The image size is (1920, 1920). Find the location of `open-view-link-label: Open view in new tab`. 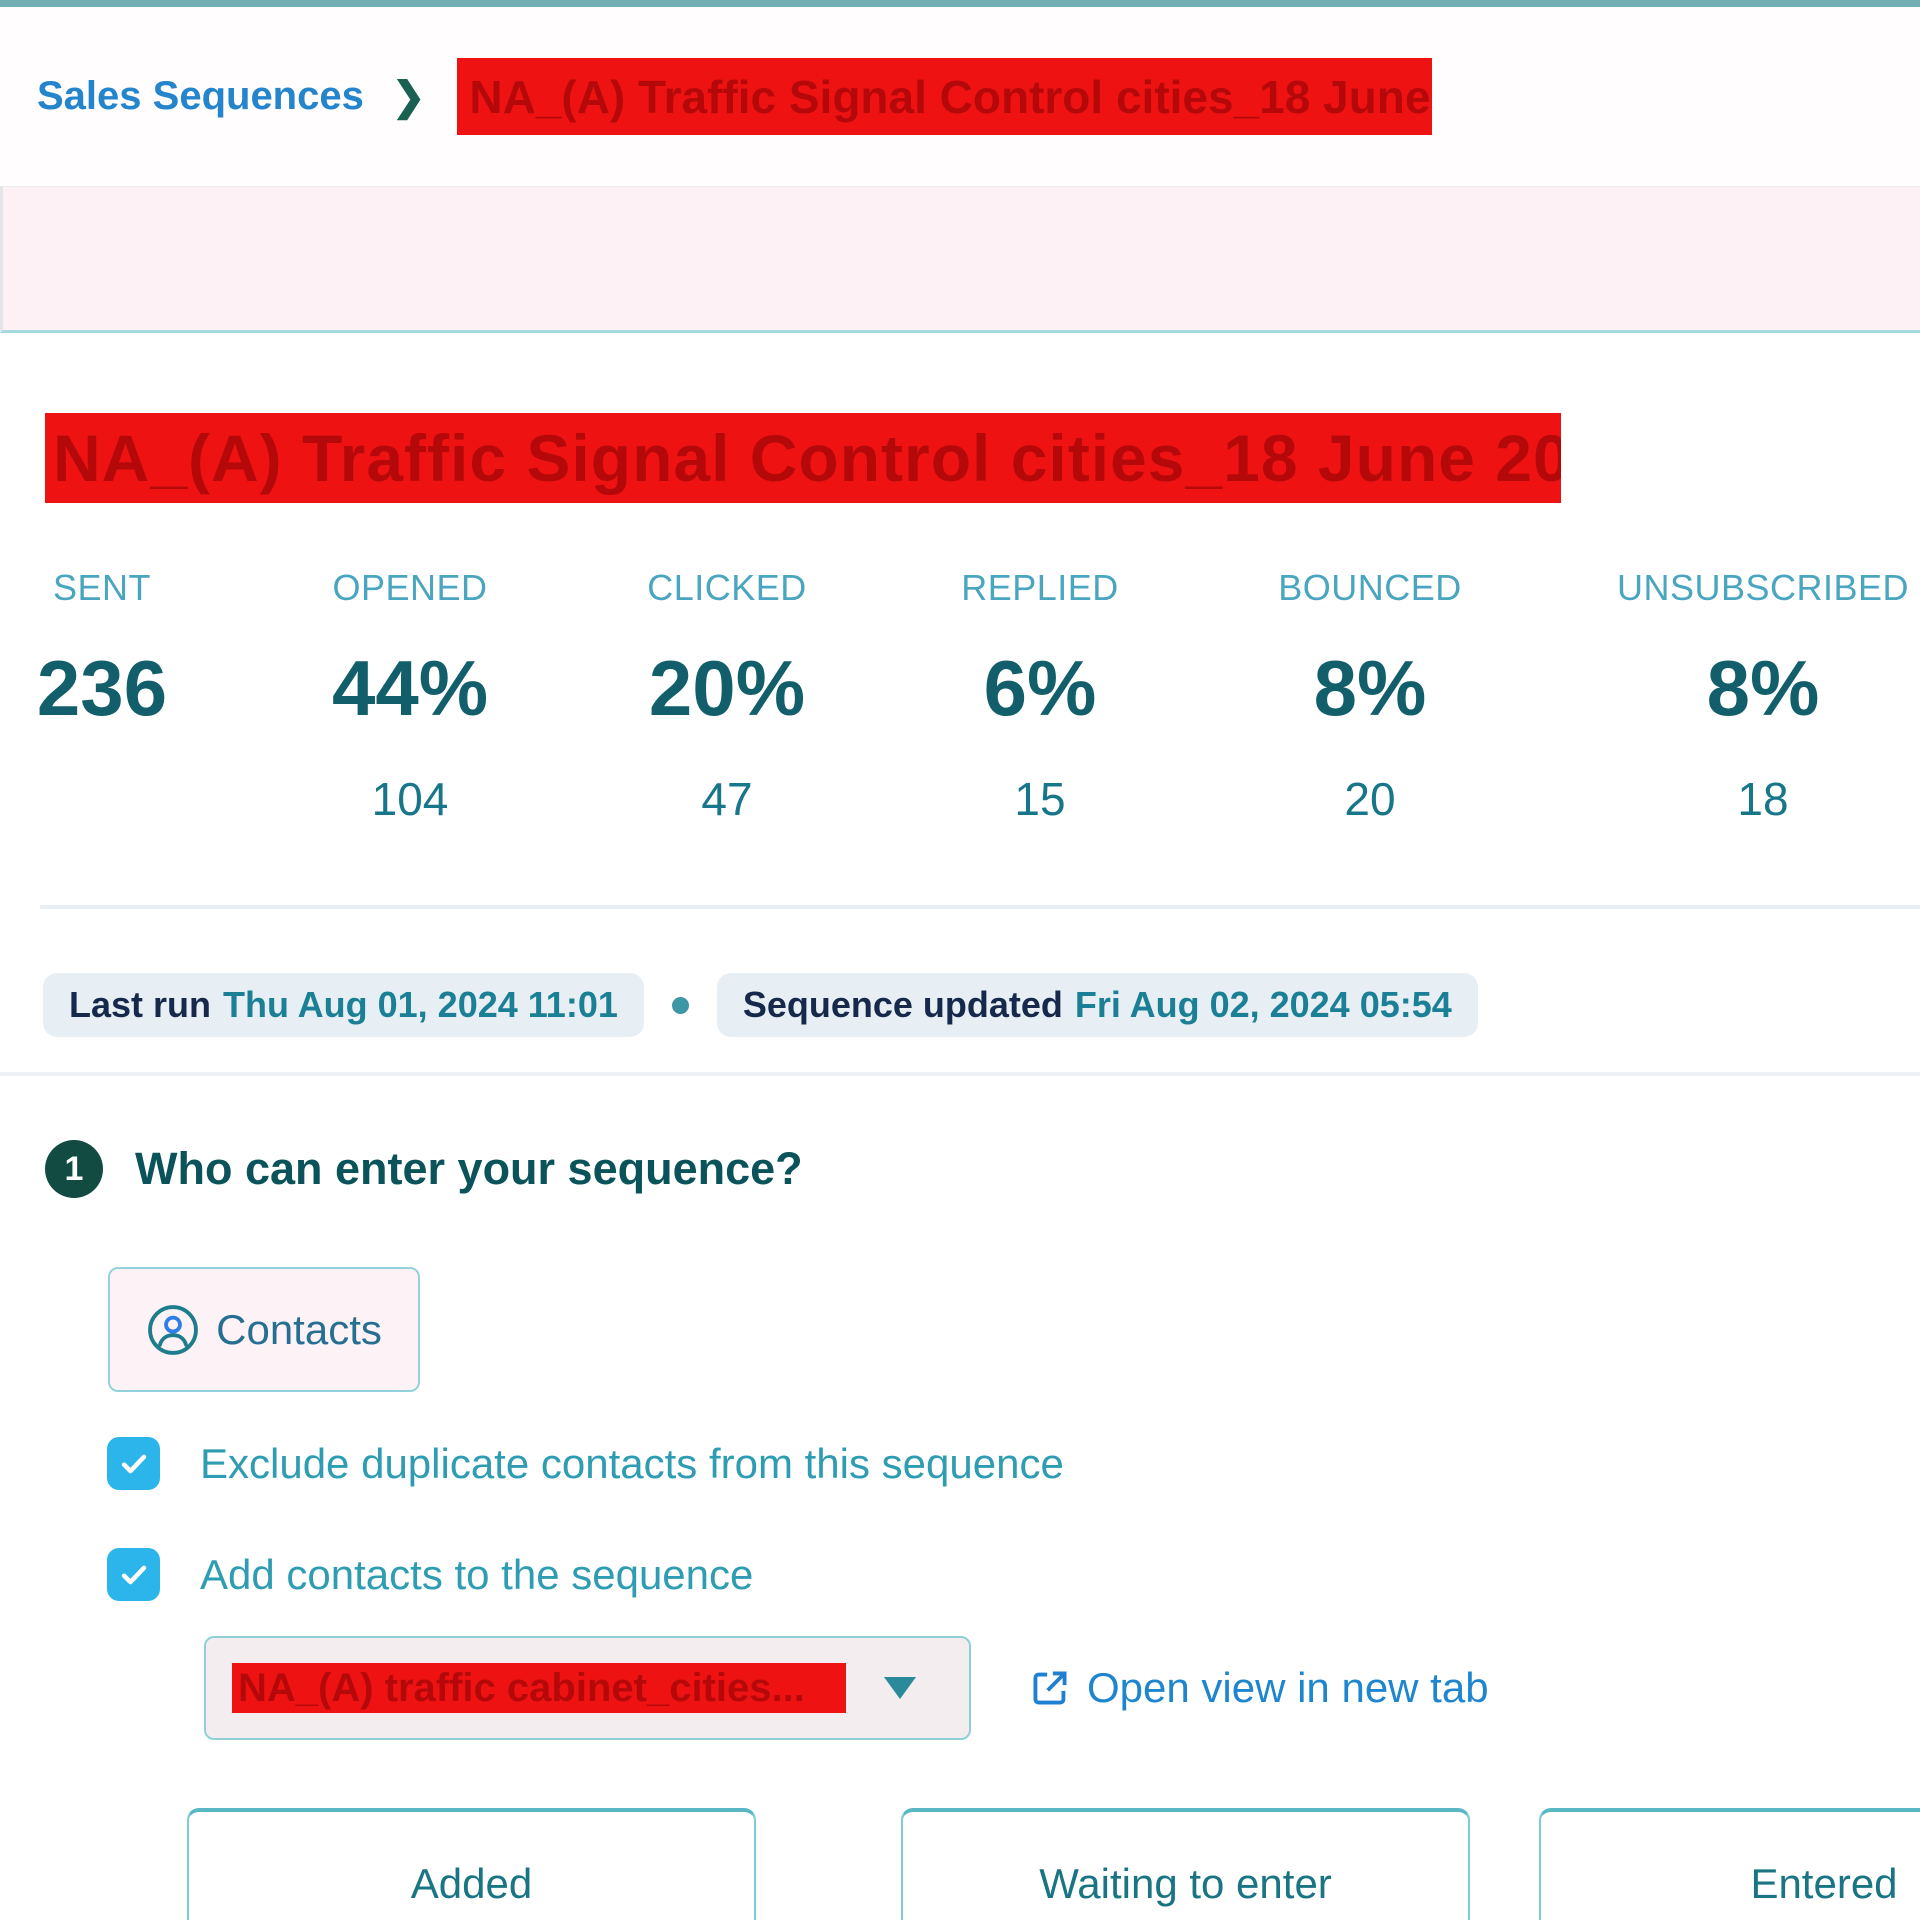

open-view-link-label: Open view in new tab is located at coordinates (1288, 1687).